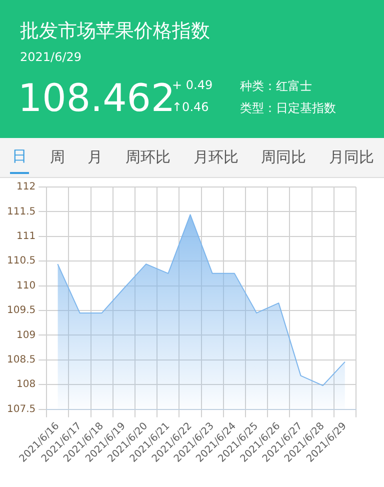 The height and width of the screenshot is (487, 384). What do you see at coordinates (21, 360) in the screenshot?
I see `y-tick-label: 108.5` at bounding box center [21, 360].